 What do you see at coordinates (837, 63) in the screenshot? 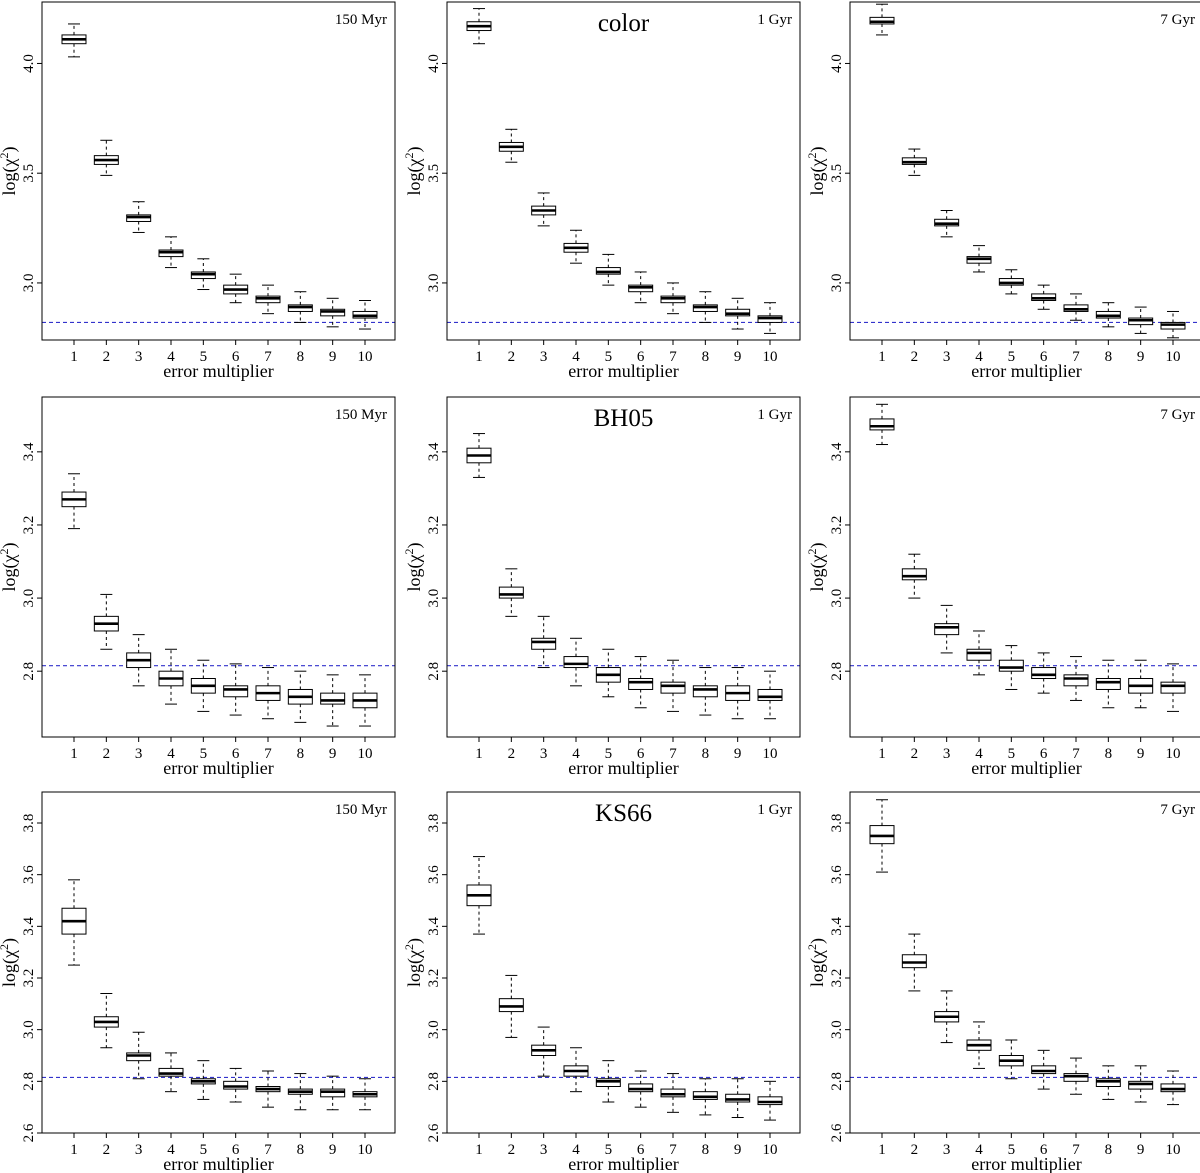
I see `y-tick-label: 4.0` at bounding box center [837, 63].